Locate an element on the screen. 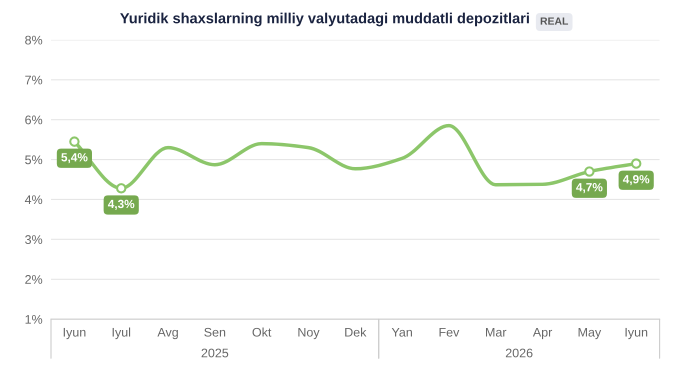 The width and height of the screenshot is (680, 366). x-tick-label: Noy is located at coordinates (309, 334).